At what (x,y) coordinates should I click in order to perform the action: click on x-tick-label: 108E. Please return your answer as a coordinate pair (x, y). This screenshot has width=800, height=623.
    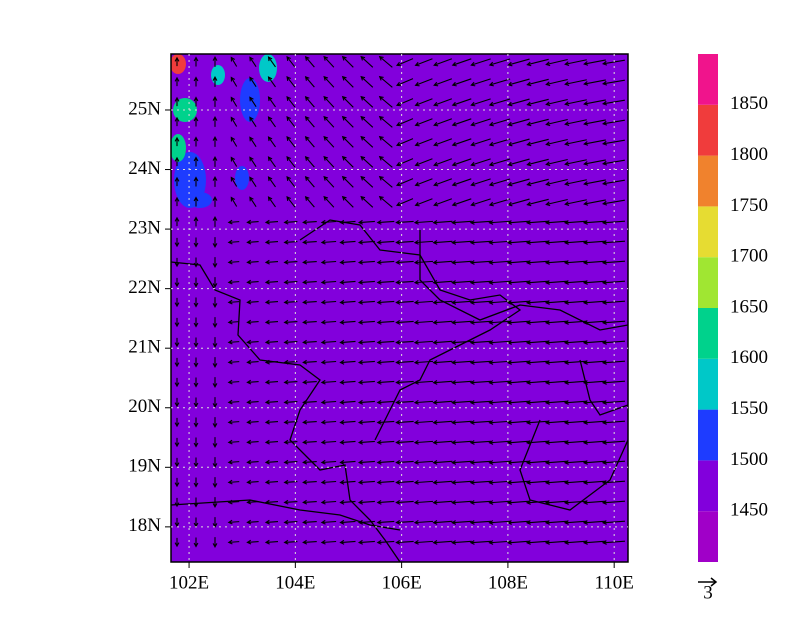
    Looking at the image, I should click on (508, 582).